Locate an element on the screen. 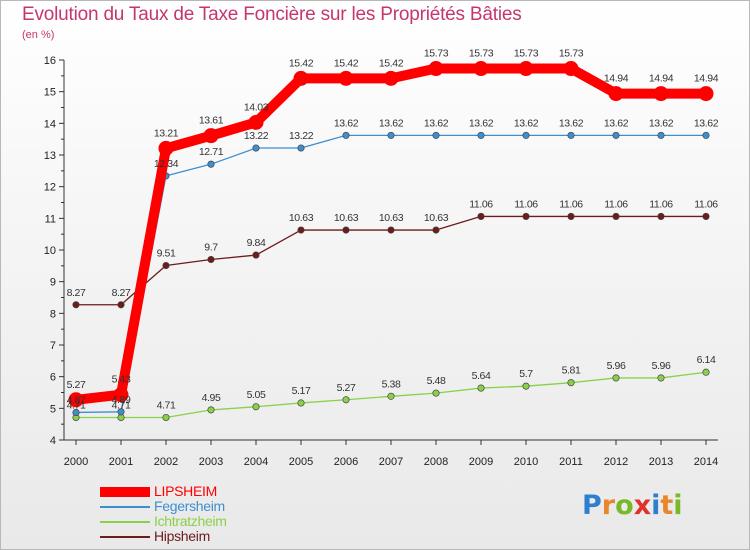 Image resolution: width=750 pixels, height=550 pixels. x-tick-label: 2010 is located at coordinates (526, 462).